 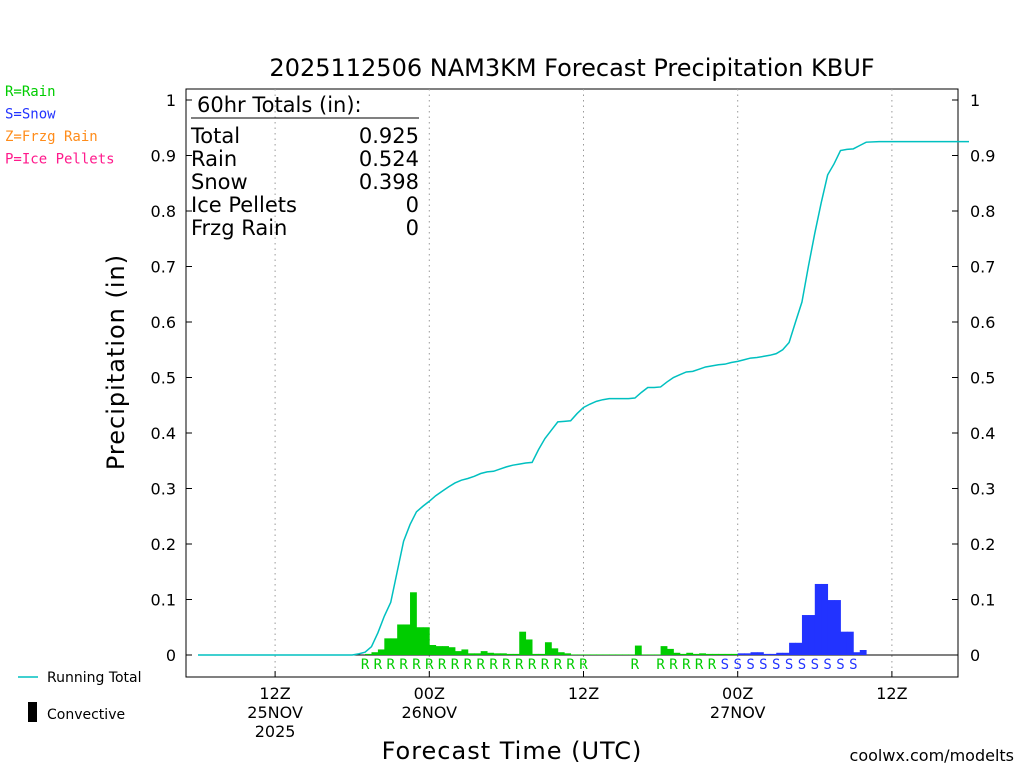 What do you see at coordinates (239, 228) in the screenshot?
I see `totals-row-label: Frzg Rain` at bounding box center [239, 228].